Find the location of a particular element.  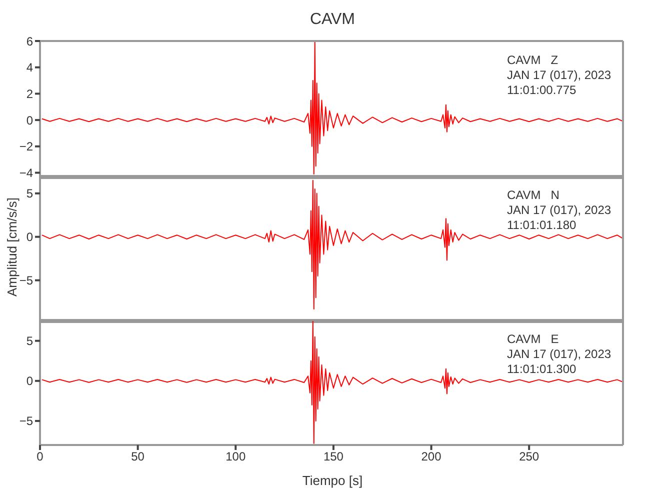

x-axis-title: Tiempo [s] is located at coordinates (332, 480).